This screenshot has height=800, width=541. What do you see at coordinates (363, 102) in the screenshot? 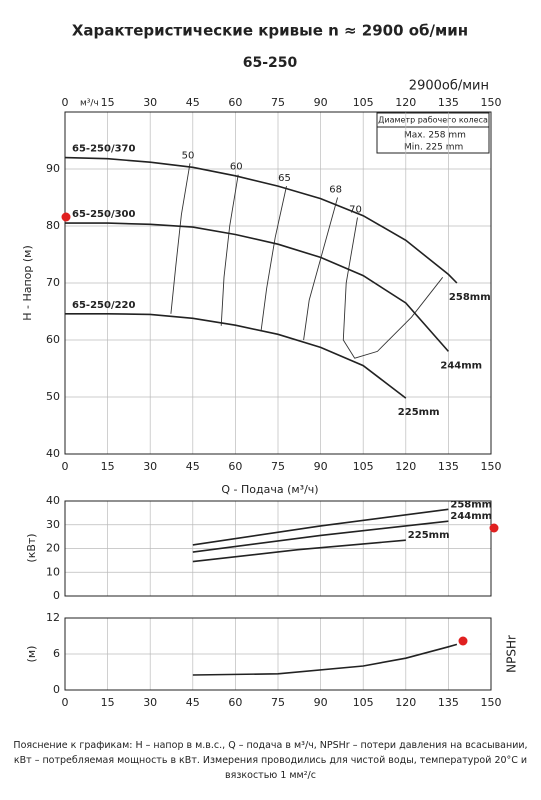
I see `x-tick-label-top: 105` at bounding box center [363, 102].